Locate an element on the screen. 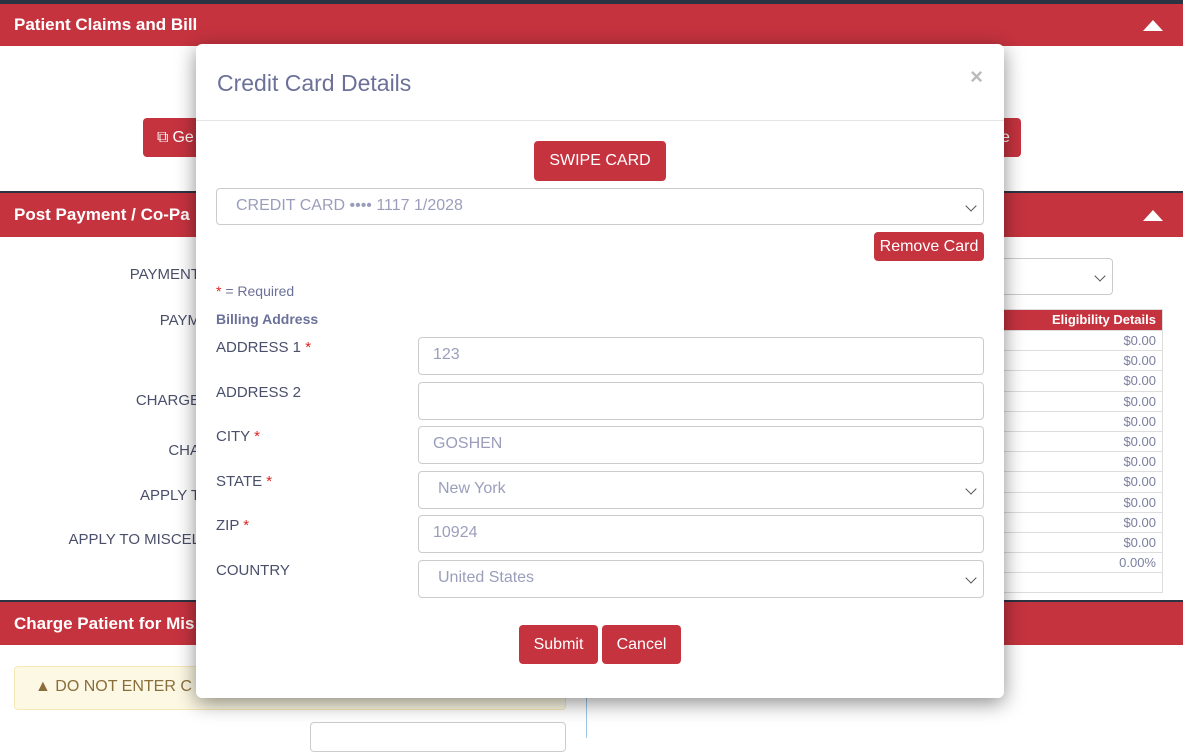  label-text: ADDRESS 2 is located at coordinates (259, 392).